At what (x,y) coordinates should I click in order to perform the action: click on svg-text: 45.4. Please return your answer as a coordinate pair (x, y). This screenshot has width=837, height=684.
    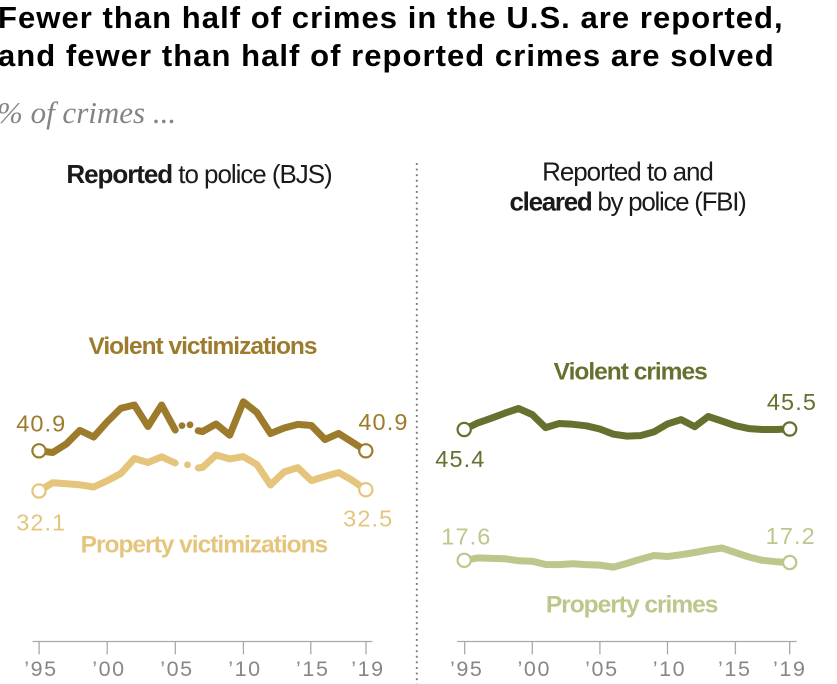
    Looking at the image, I should click on (460, 459).